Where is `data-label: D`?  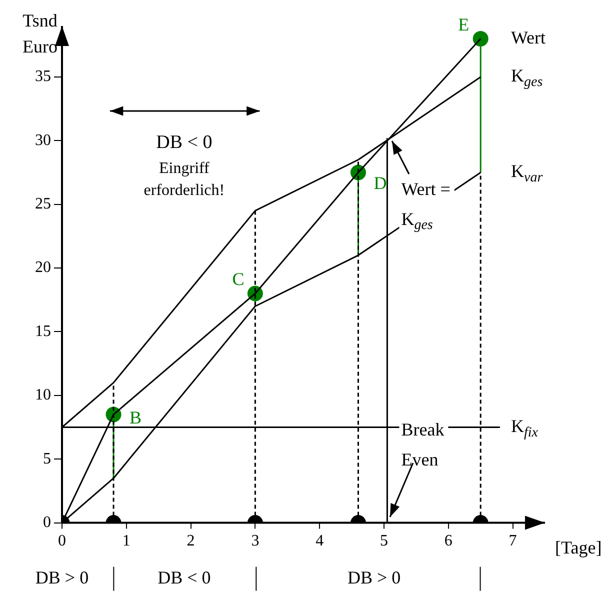
data-label: D is located at coordinates (380, 183).